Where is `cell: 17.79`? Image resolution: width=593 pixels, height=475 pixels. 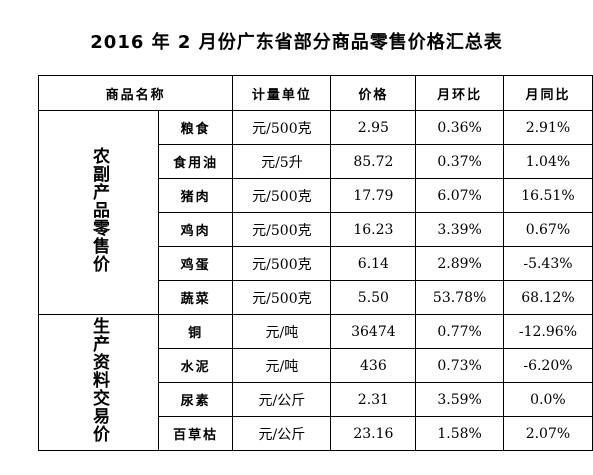 cell: 17.79 is located at coordinates (373, 195).